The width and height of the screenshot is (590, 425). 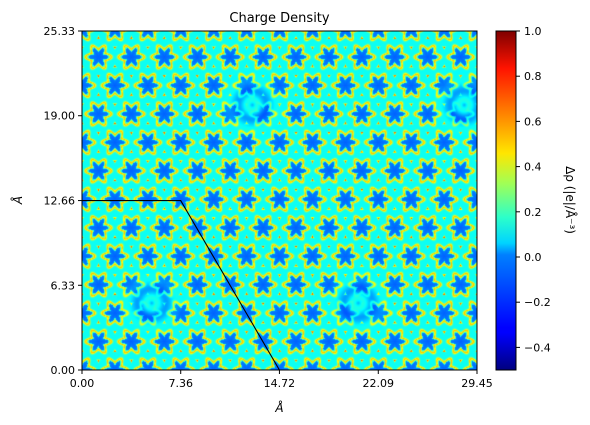 I want to click on colorbar-tick-label: 0.2, so click(x=533, y=212).